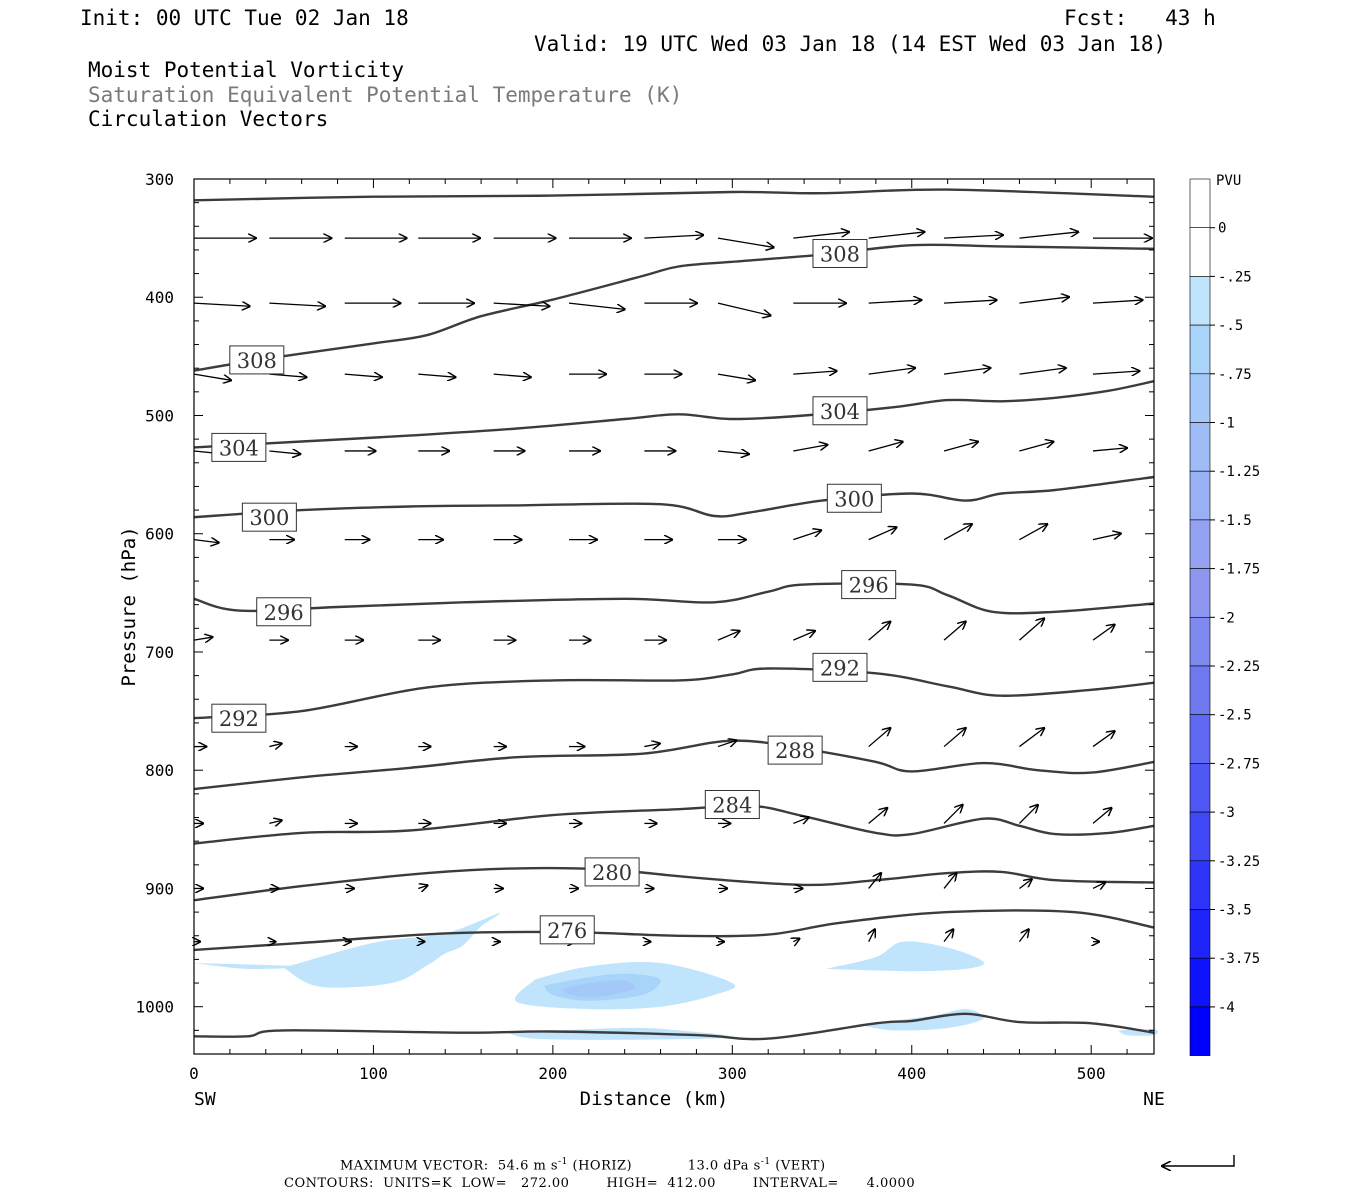  Describe the element at coordinates (654, 1099) in the screenshot. I see `x-axis-label: Distance (km)` at that location.